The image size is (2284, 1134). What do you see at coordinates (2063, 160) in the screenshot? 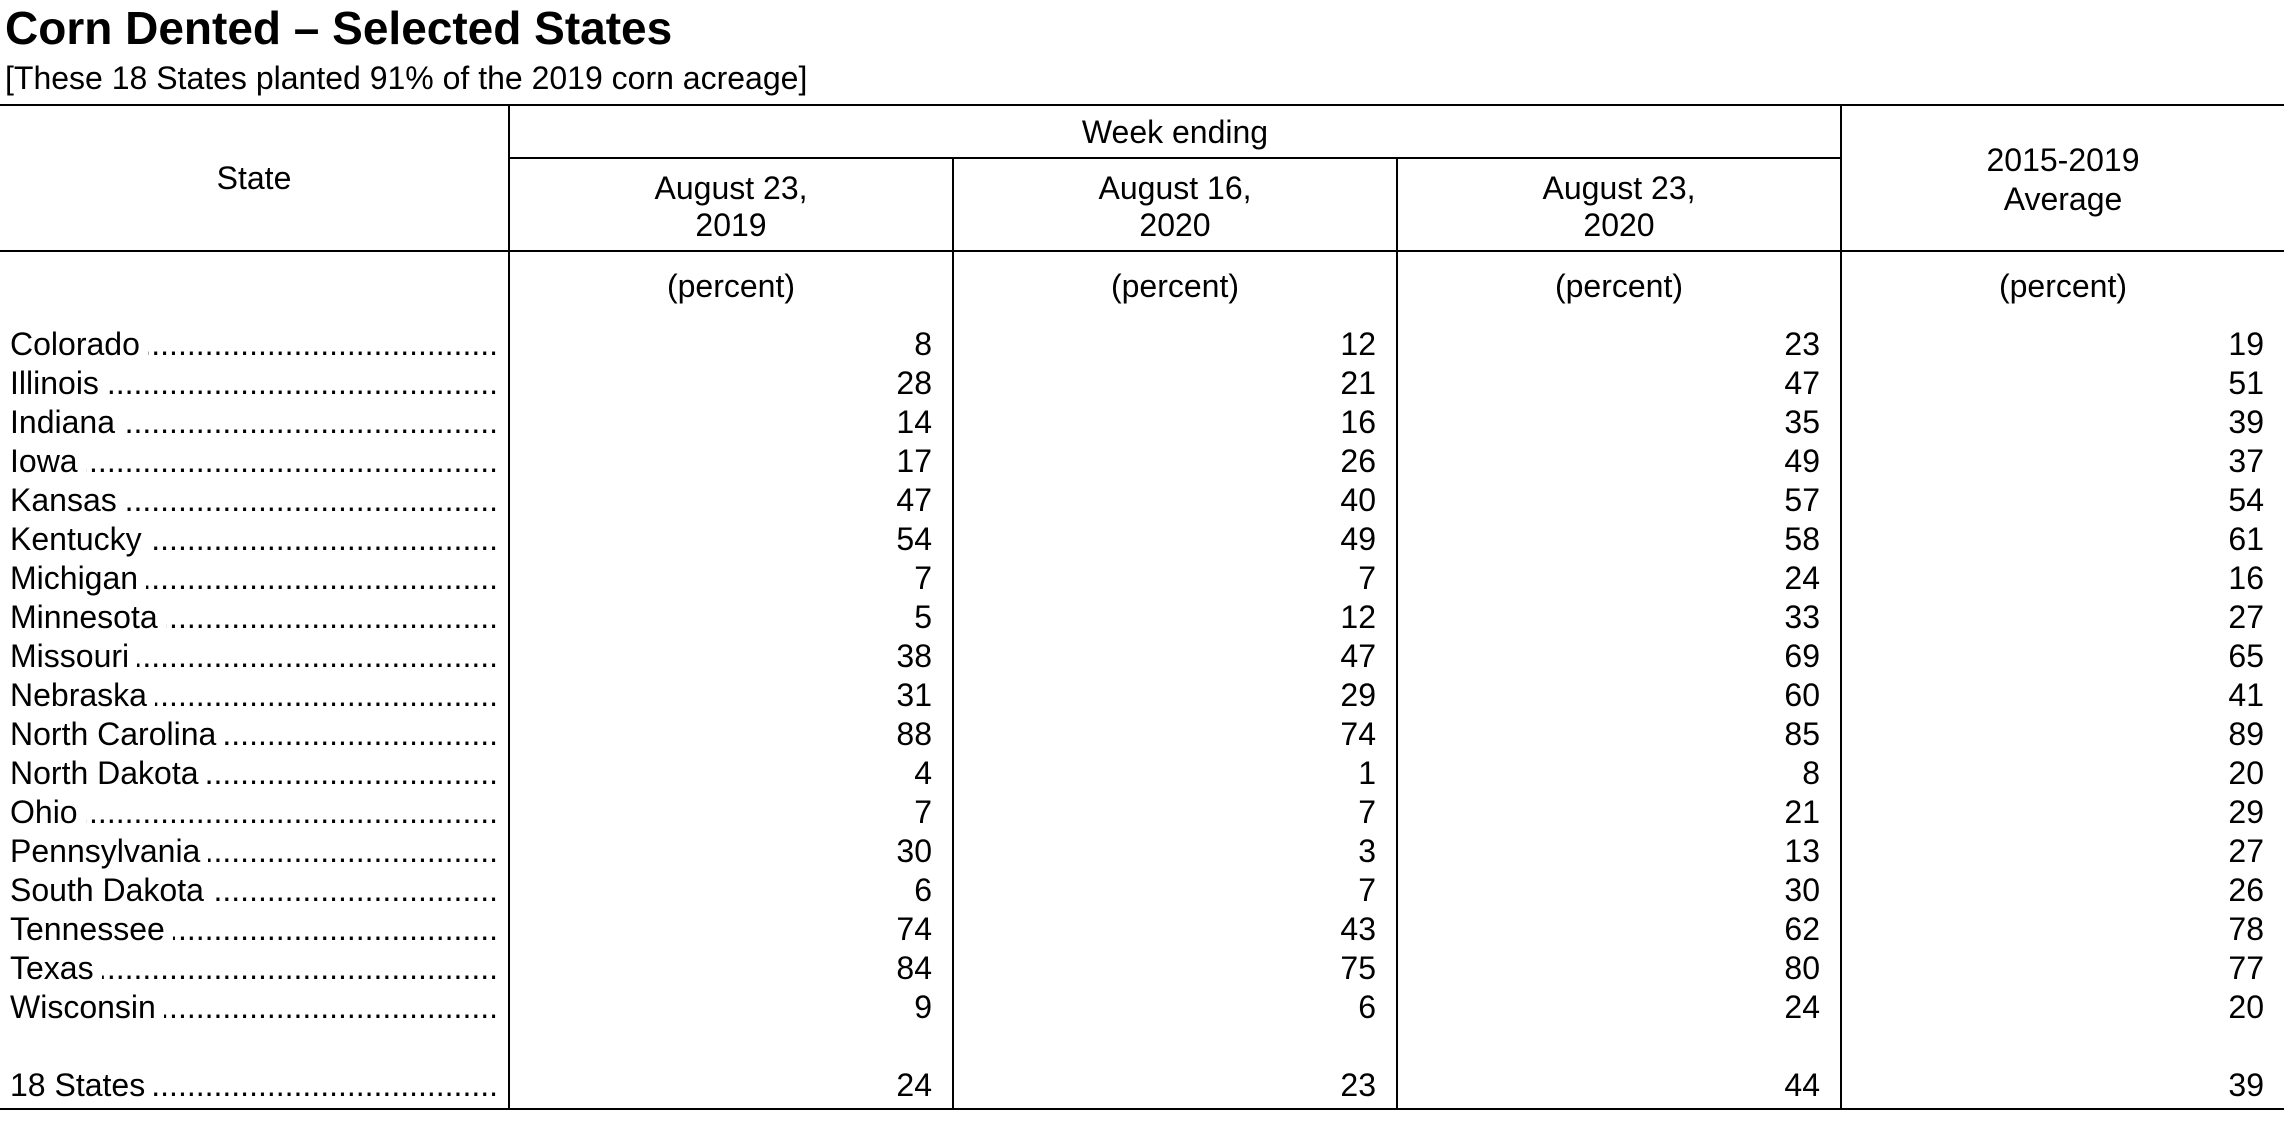
I see `column-header-line: 2015-2019` at bounding box center [2063, 160].